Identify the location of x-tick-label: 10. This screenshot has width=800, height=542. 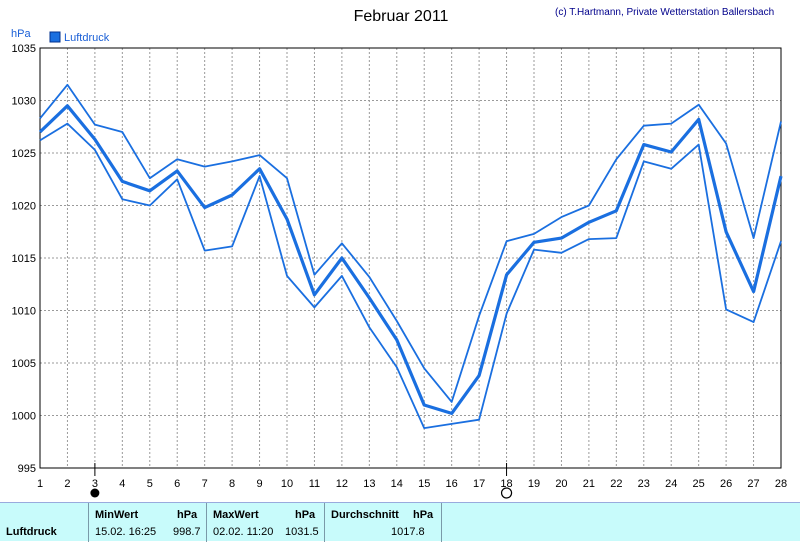
(287, 484).